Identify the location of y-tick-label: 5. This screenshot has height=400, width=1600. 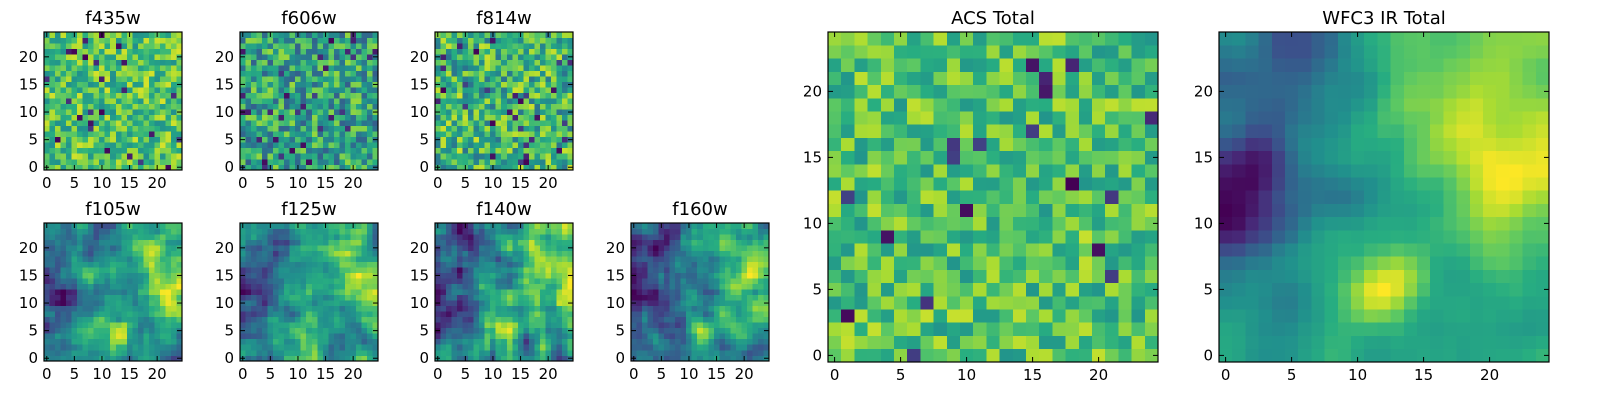
(229, 140).